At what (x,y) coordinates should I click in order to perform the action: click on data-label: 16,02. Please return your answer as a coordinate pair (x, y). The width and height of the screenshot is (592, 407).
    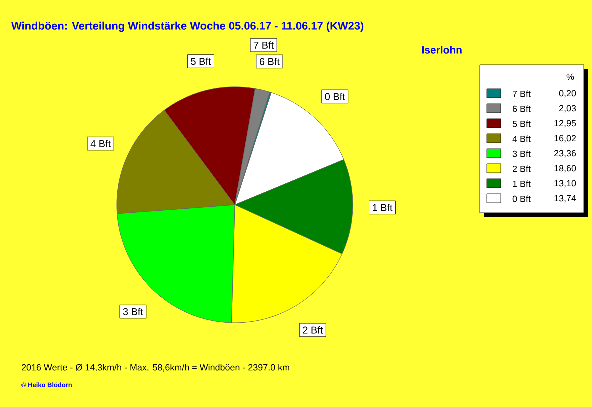
    Looking at the image, I should click on (565, 139).